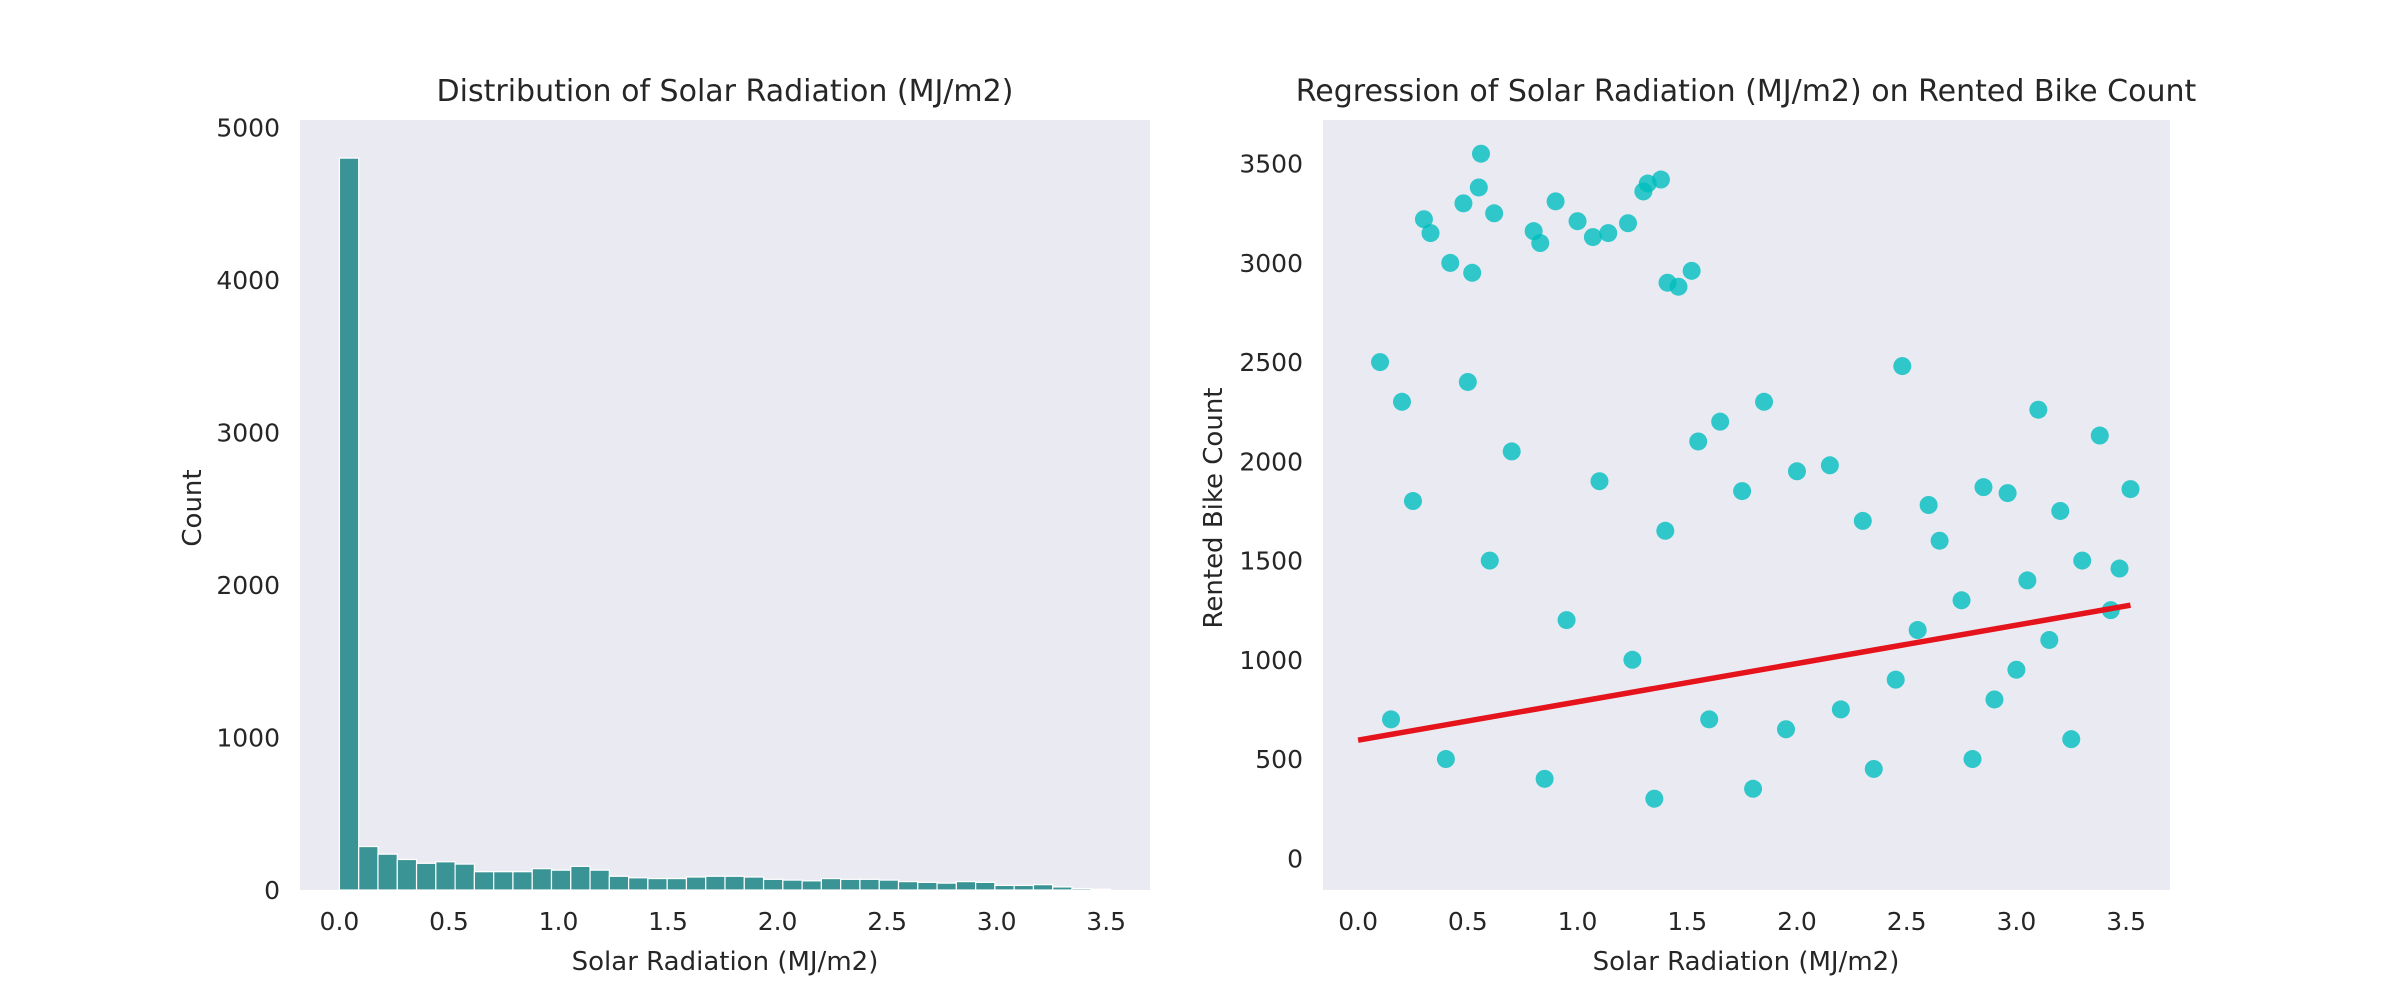 The height and width of the screenshot is (1000, 2400). Describe the element at coordinates (1295, 858) in the screenshot. I see `regression-y-tick-label: 0` at that location.